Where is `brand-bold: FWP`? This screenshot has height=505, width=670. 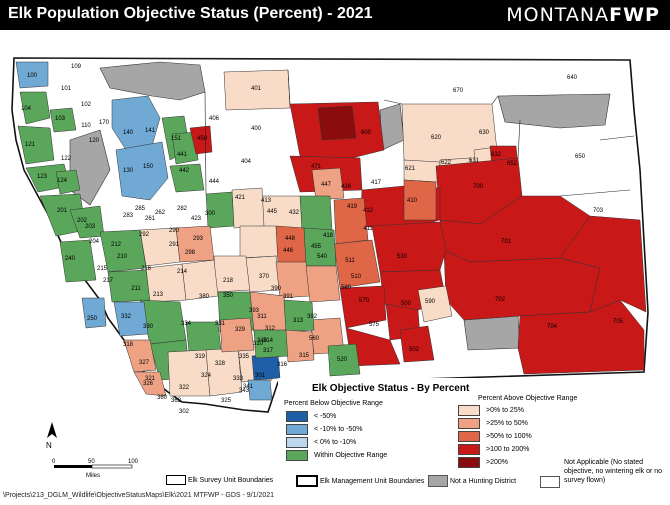 brand-bold: FWP is located at coordinates (634, 15).